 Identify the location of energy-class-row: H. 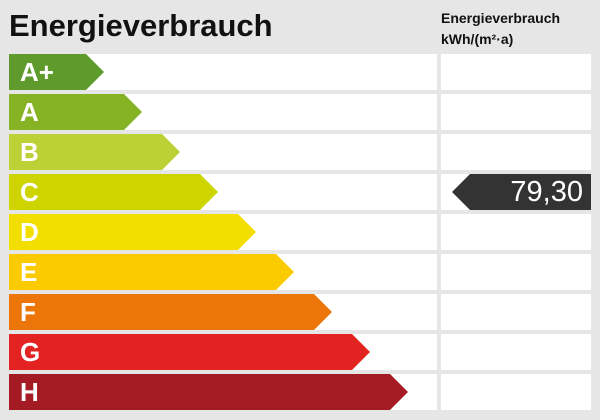
(300, 392).